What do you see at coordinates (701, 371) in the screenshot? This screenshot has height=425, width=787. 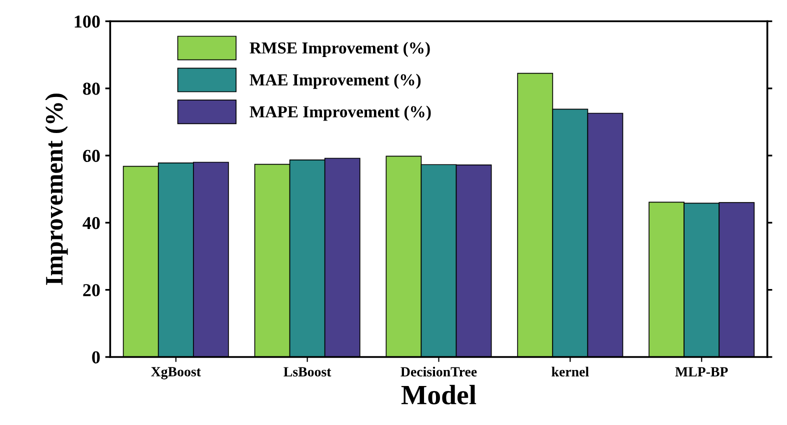 I see `x-tick-label: MLP-BP` at bounding box center [701, 371].